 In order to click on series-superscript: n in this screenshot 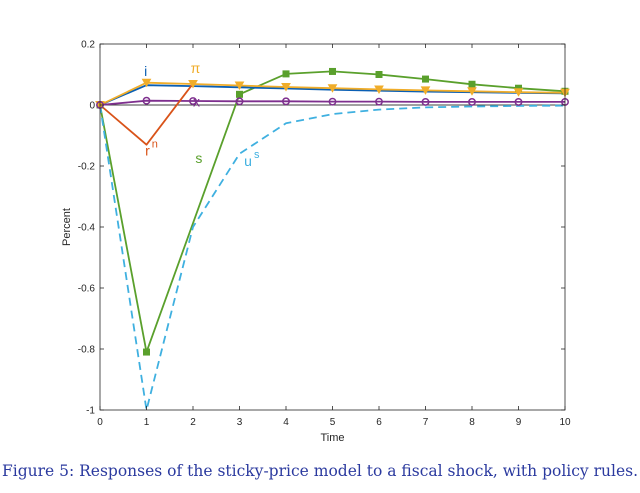, I will do `click(155, 144)`.